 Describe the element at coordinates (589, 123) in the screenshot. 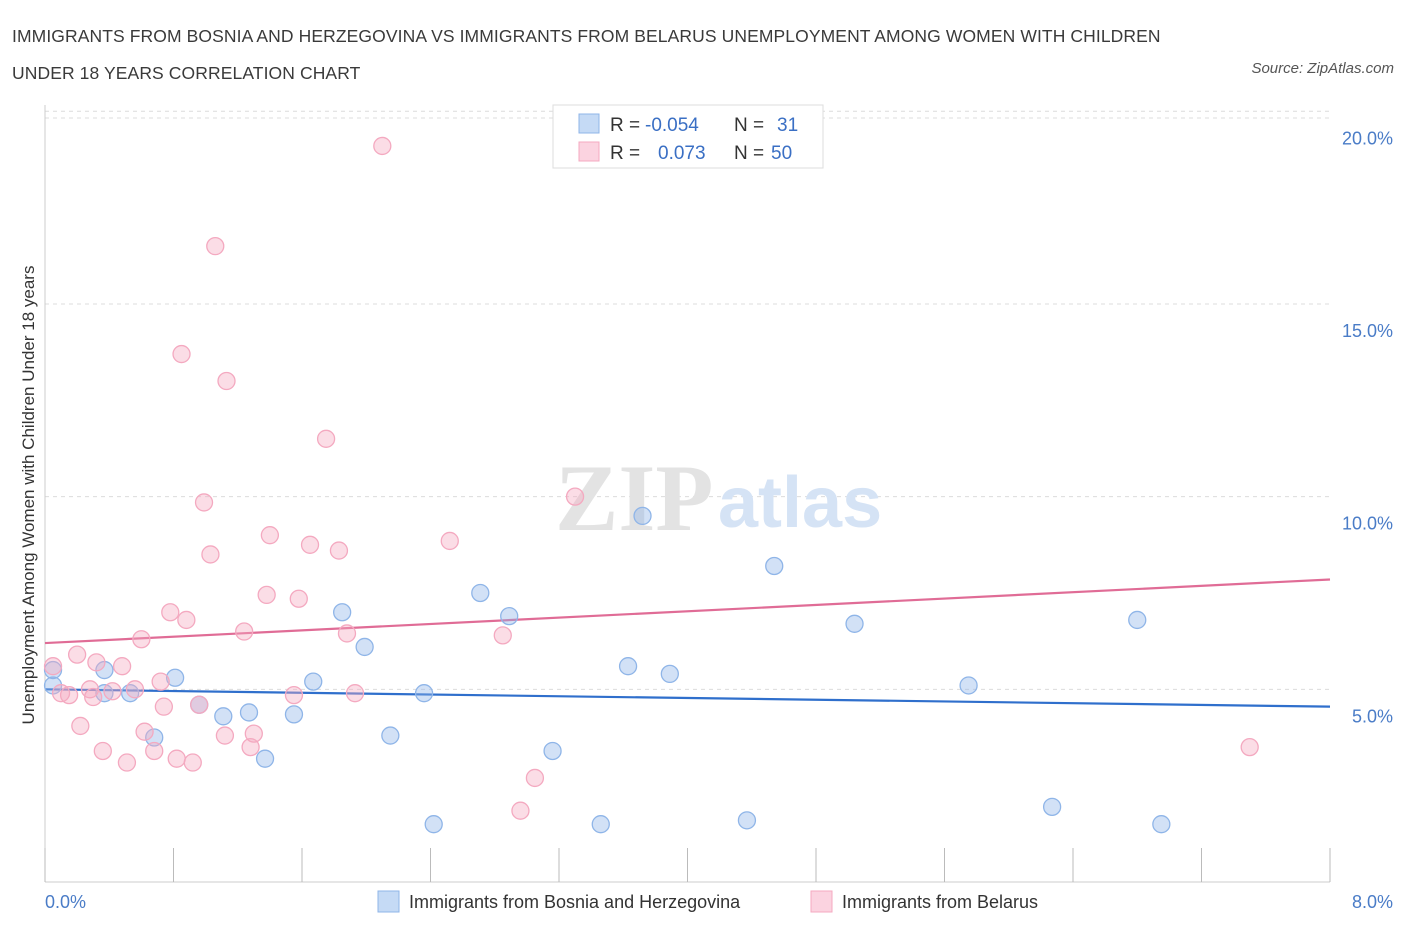

I see `legend-swatch-bosnia` at that location.